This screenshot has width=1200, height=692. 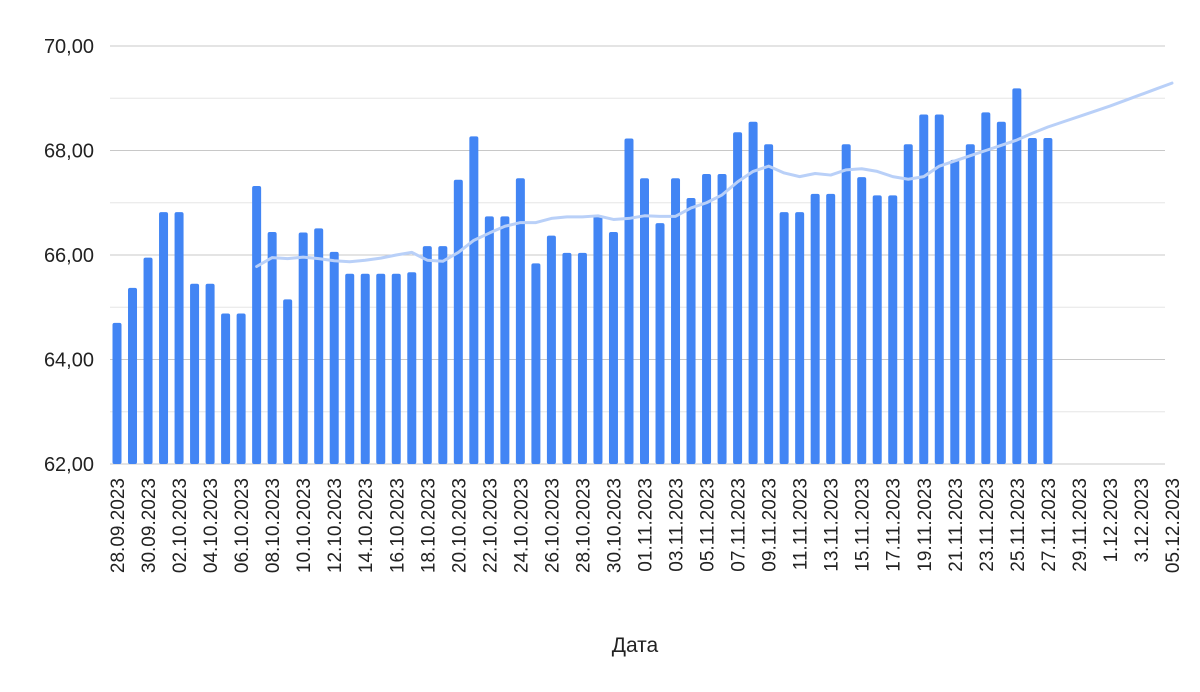 I want to click on x-tick-label: 27.11.2023, so click(x=1049, y=525).